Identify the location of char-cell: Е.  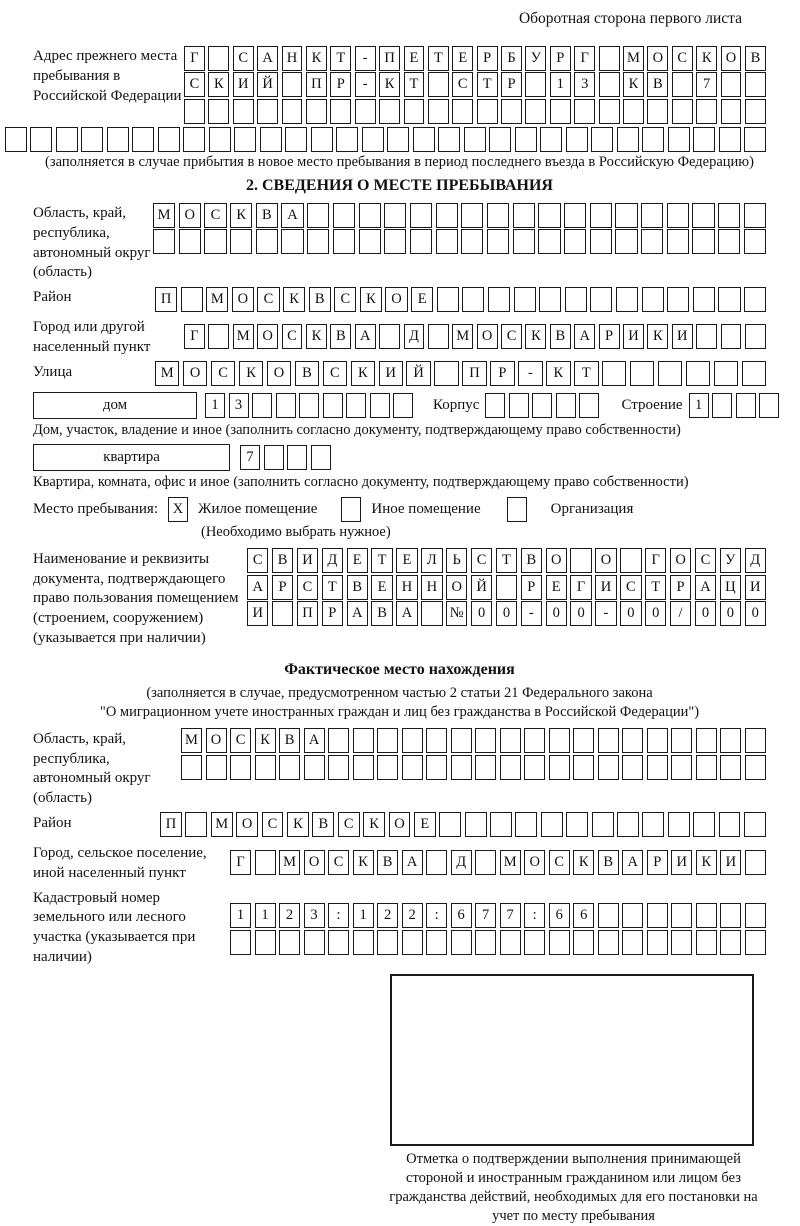
(463, 58).